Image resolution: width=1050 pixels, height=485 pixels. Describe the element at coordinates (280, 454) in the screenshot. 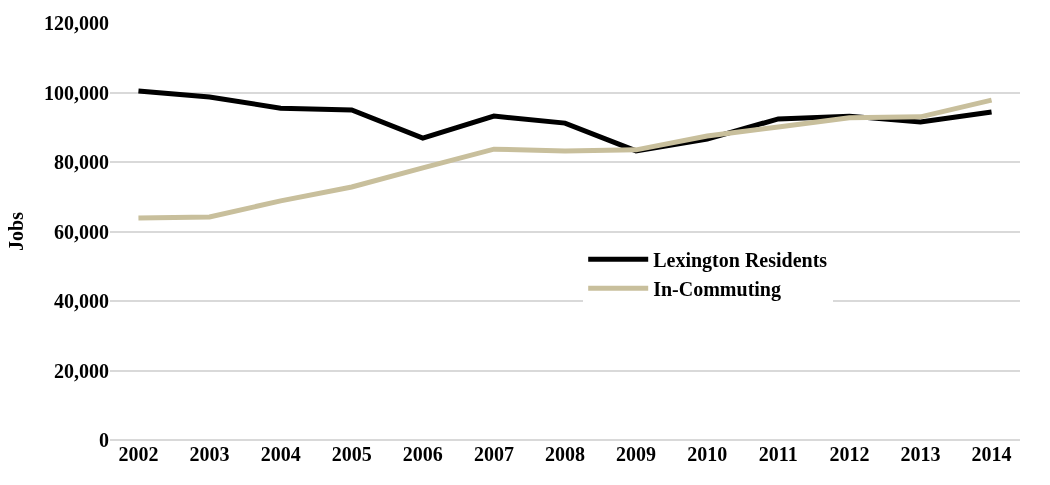

I see `x-tick-label: 2004` at that location.